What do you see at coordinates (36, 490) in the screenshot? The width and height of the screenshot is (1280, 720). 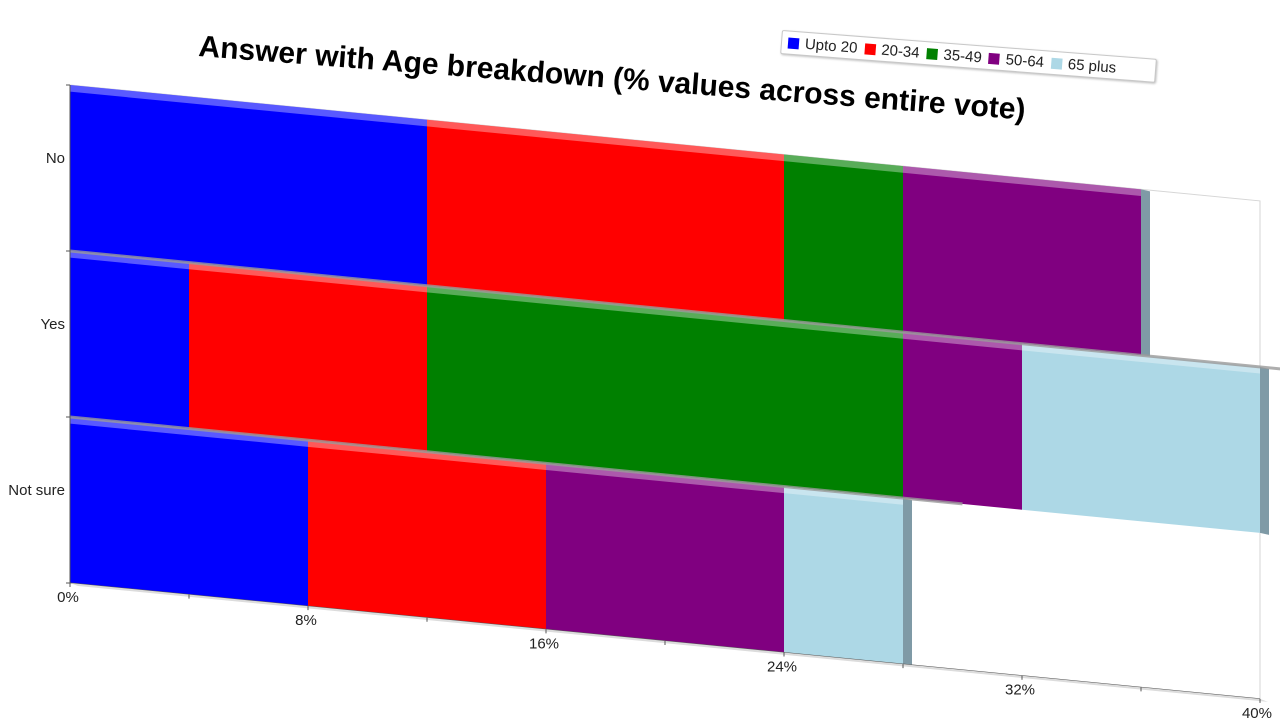 I see `y-category-label: Not sure` at bounding box center [36, 490].